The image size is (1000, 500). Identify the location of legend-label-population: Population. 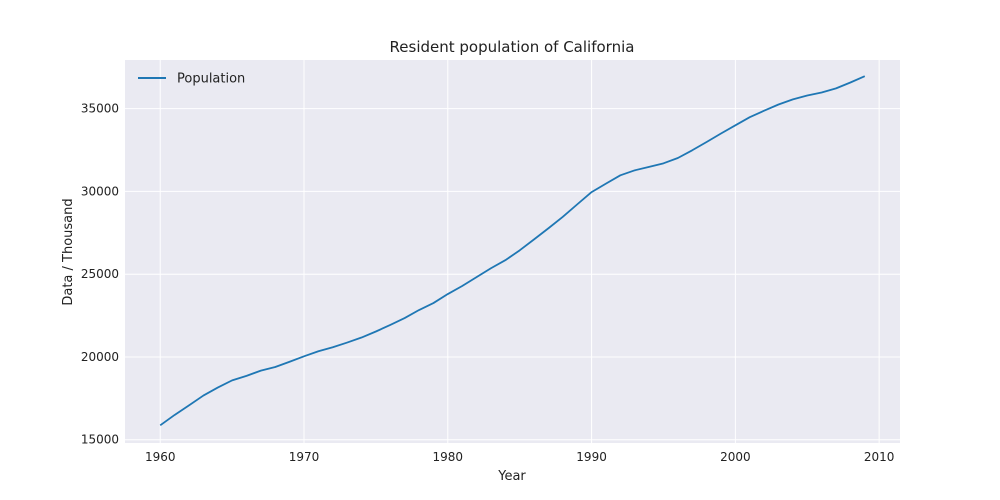
(211, 79).